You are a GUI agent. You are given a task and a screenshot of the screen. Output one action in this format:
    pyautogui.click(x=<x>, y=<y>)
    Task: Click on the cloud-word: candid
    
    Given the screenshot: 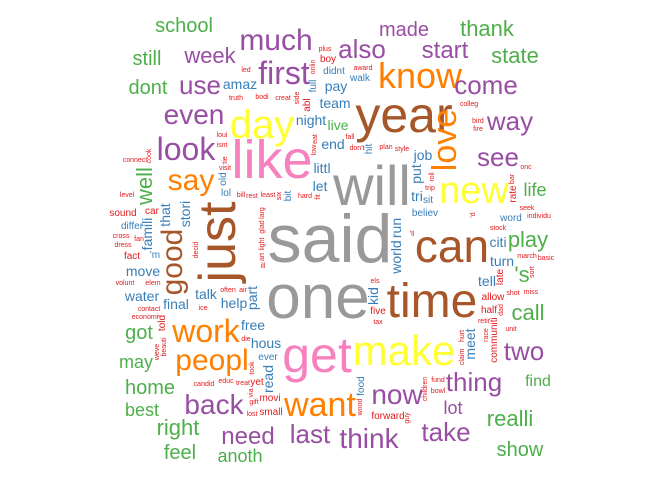 What is the action you would take?
    pyautogui.click(x=204, y=384)
    